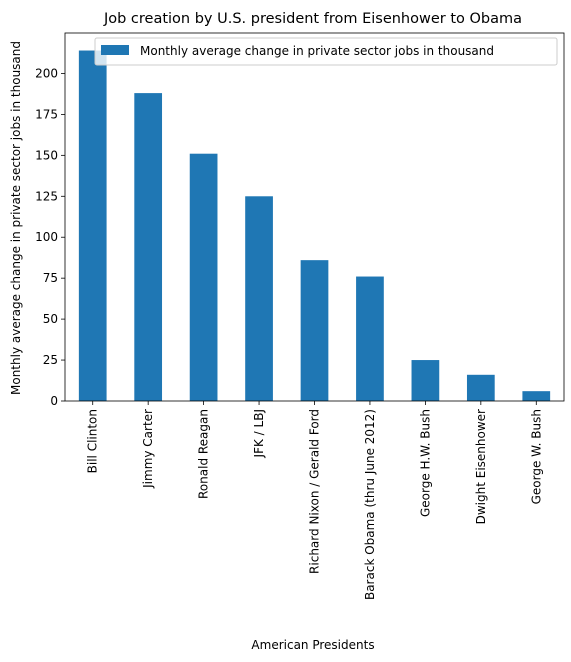 The width and height of the screenshot is (571, 662). I want to click on y-tick-label: 100, so click(46, 237).